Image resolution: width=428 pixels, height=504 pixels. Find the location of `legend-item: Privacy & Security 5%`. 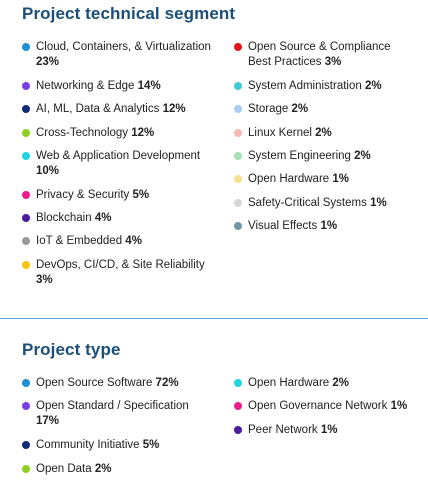

legend-item: Privacy & Security 5% is located at coordinates (117, 195).